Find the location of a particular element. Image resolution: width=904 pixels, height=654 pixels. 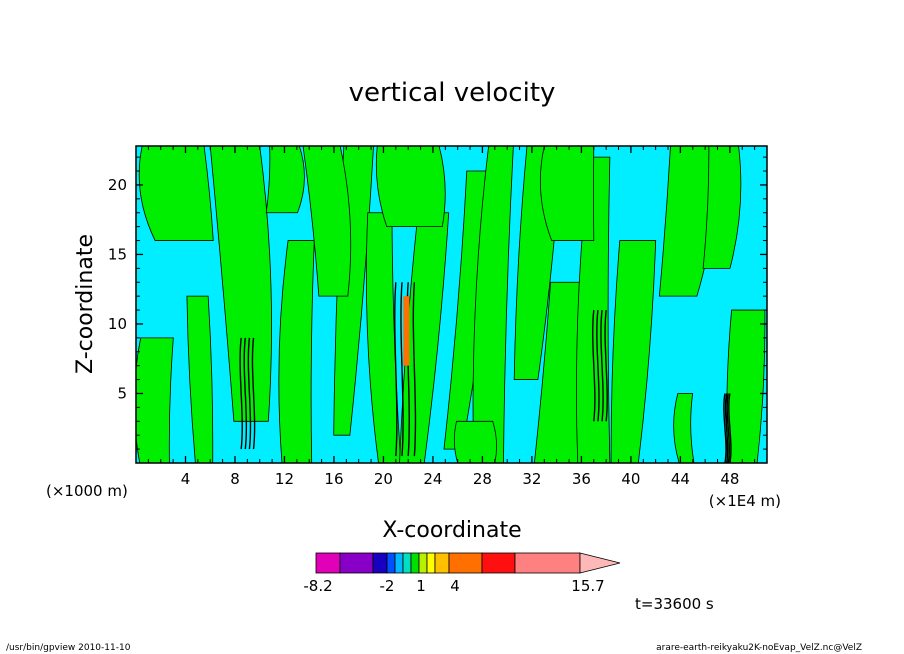

x-tick-label-11: 48 is located at coordinates (729, 479).